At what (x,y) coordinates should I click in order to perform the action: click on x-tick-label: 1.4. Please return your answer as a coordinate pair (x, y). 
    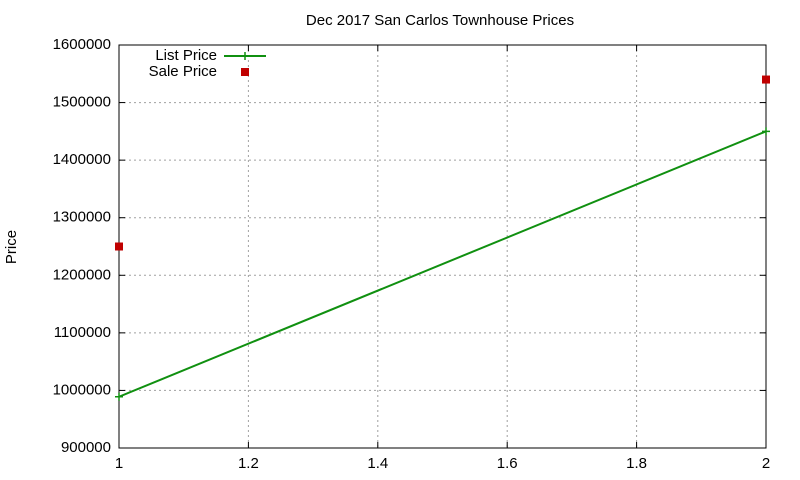
    Looking at the image, I should click on (377, 463).